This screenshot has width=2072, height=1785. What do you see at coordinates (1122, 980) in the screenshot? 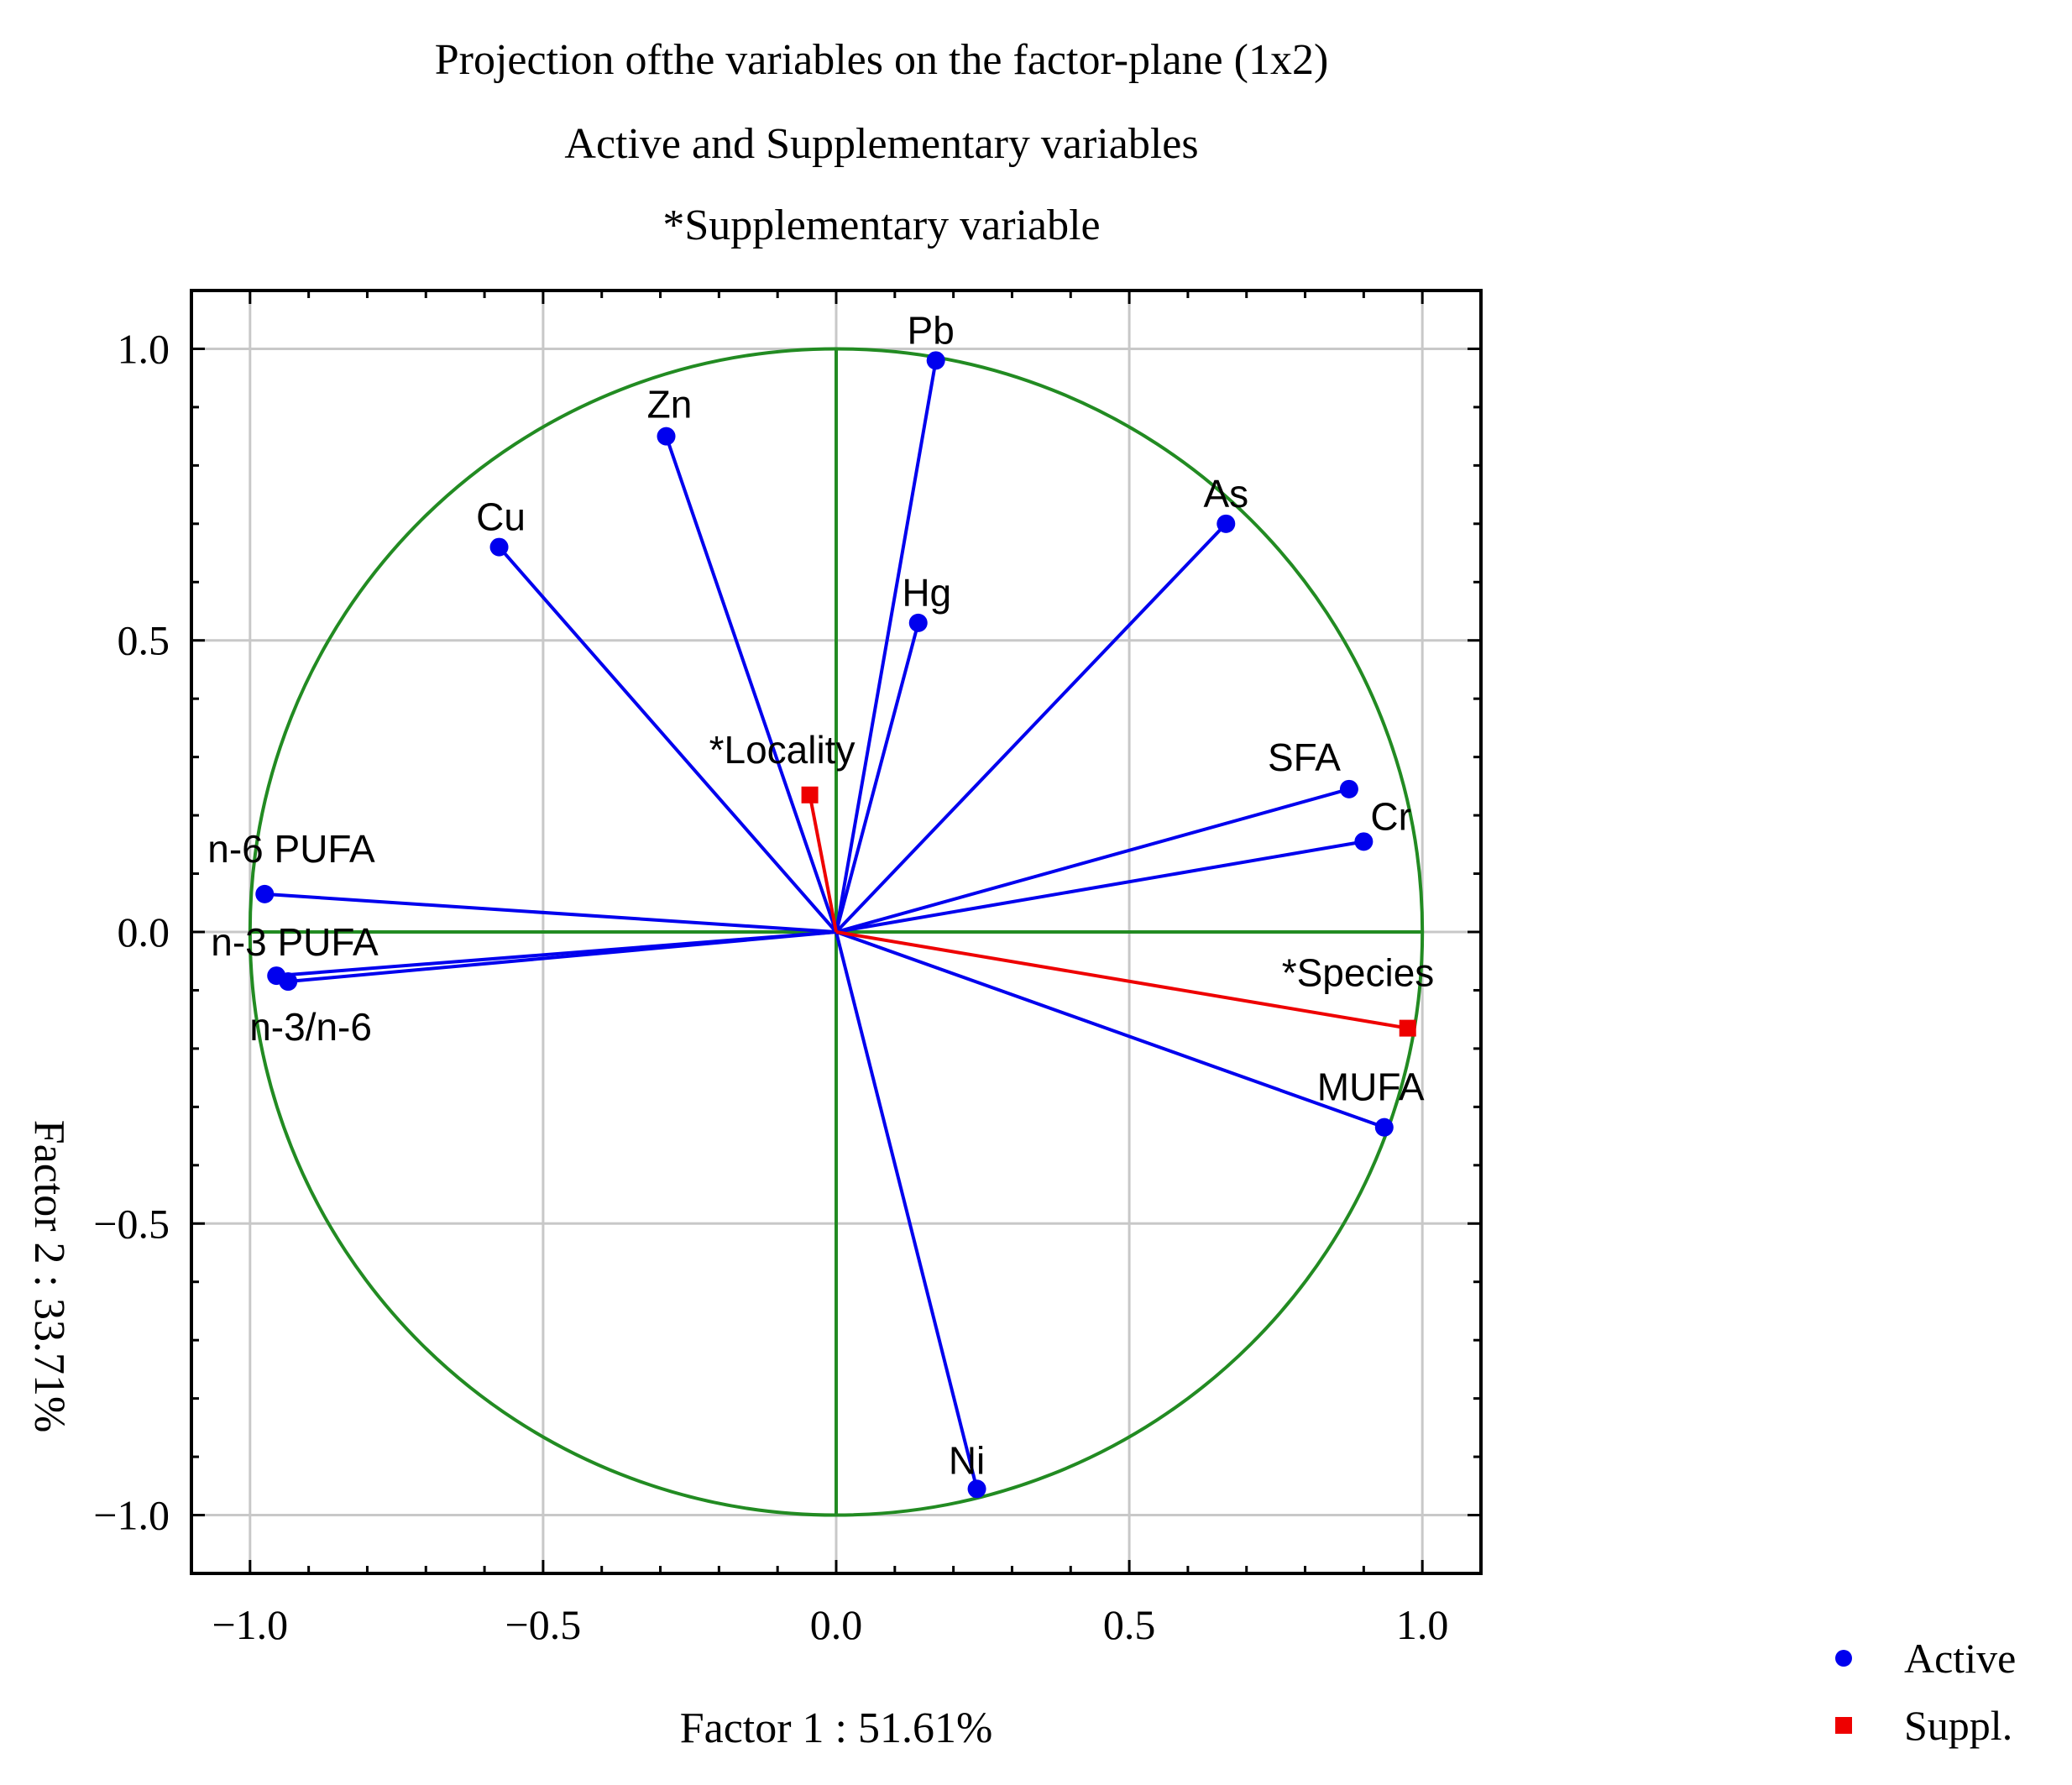
I see `vector-species` at bounding box center [1122, 980].